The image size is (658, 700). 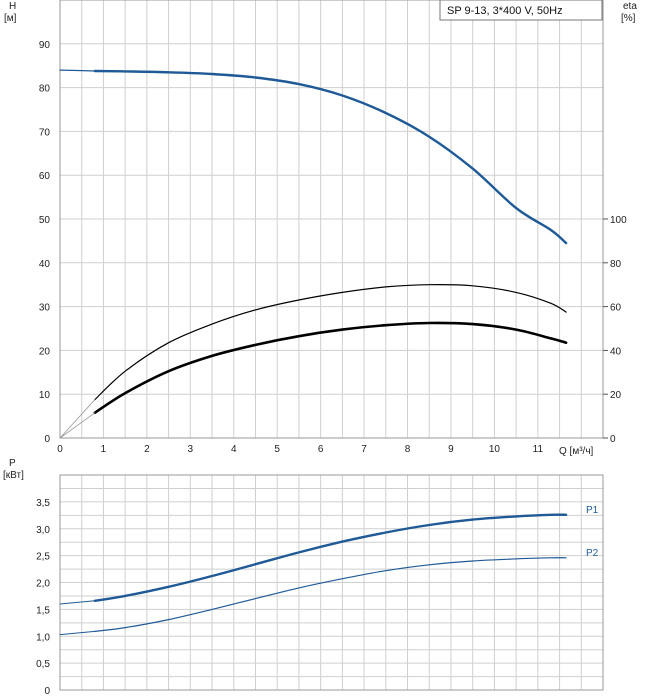 I want to click on y-axis-unit-p: [кВт], so click(x=13, y=475).